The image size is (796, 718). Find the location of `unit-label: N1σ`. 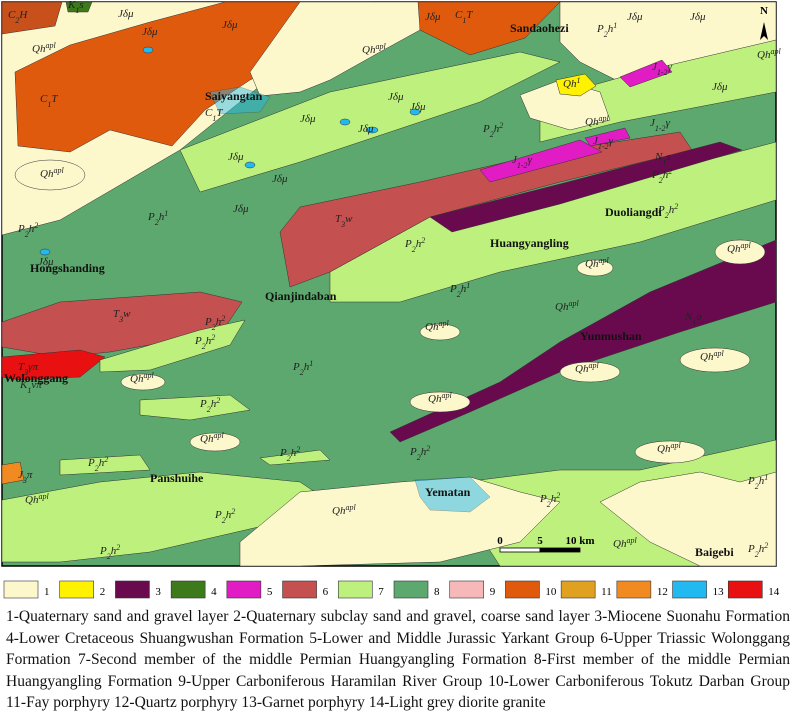

unit-label: N1σ is located at coordinates (693, 319).